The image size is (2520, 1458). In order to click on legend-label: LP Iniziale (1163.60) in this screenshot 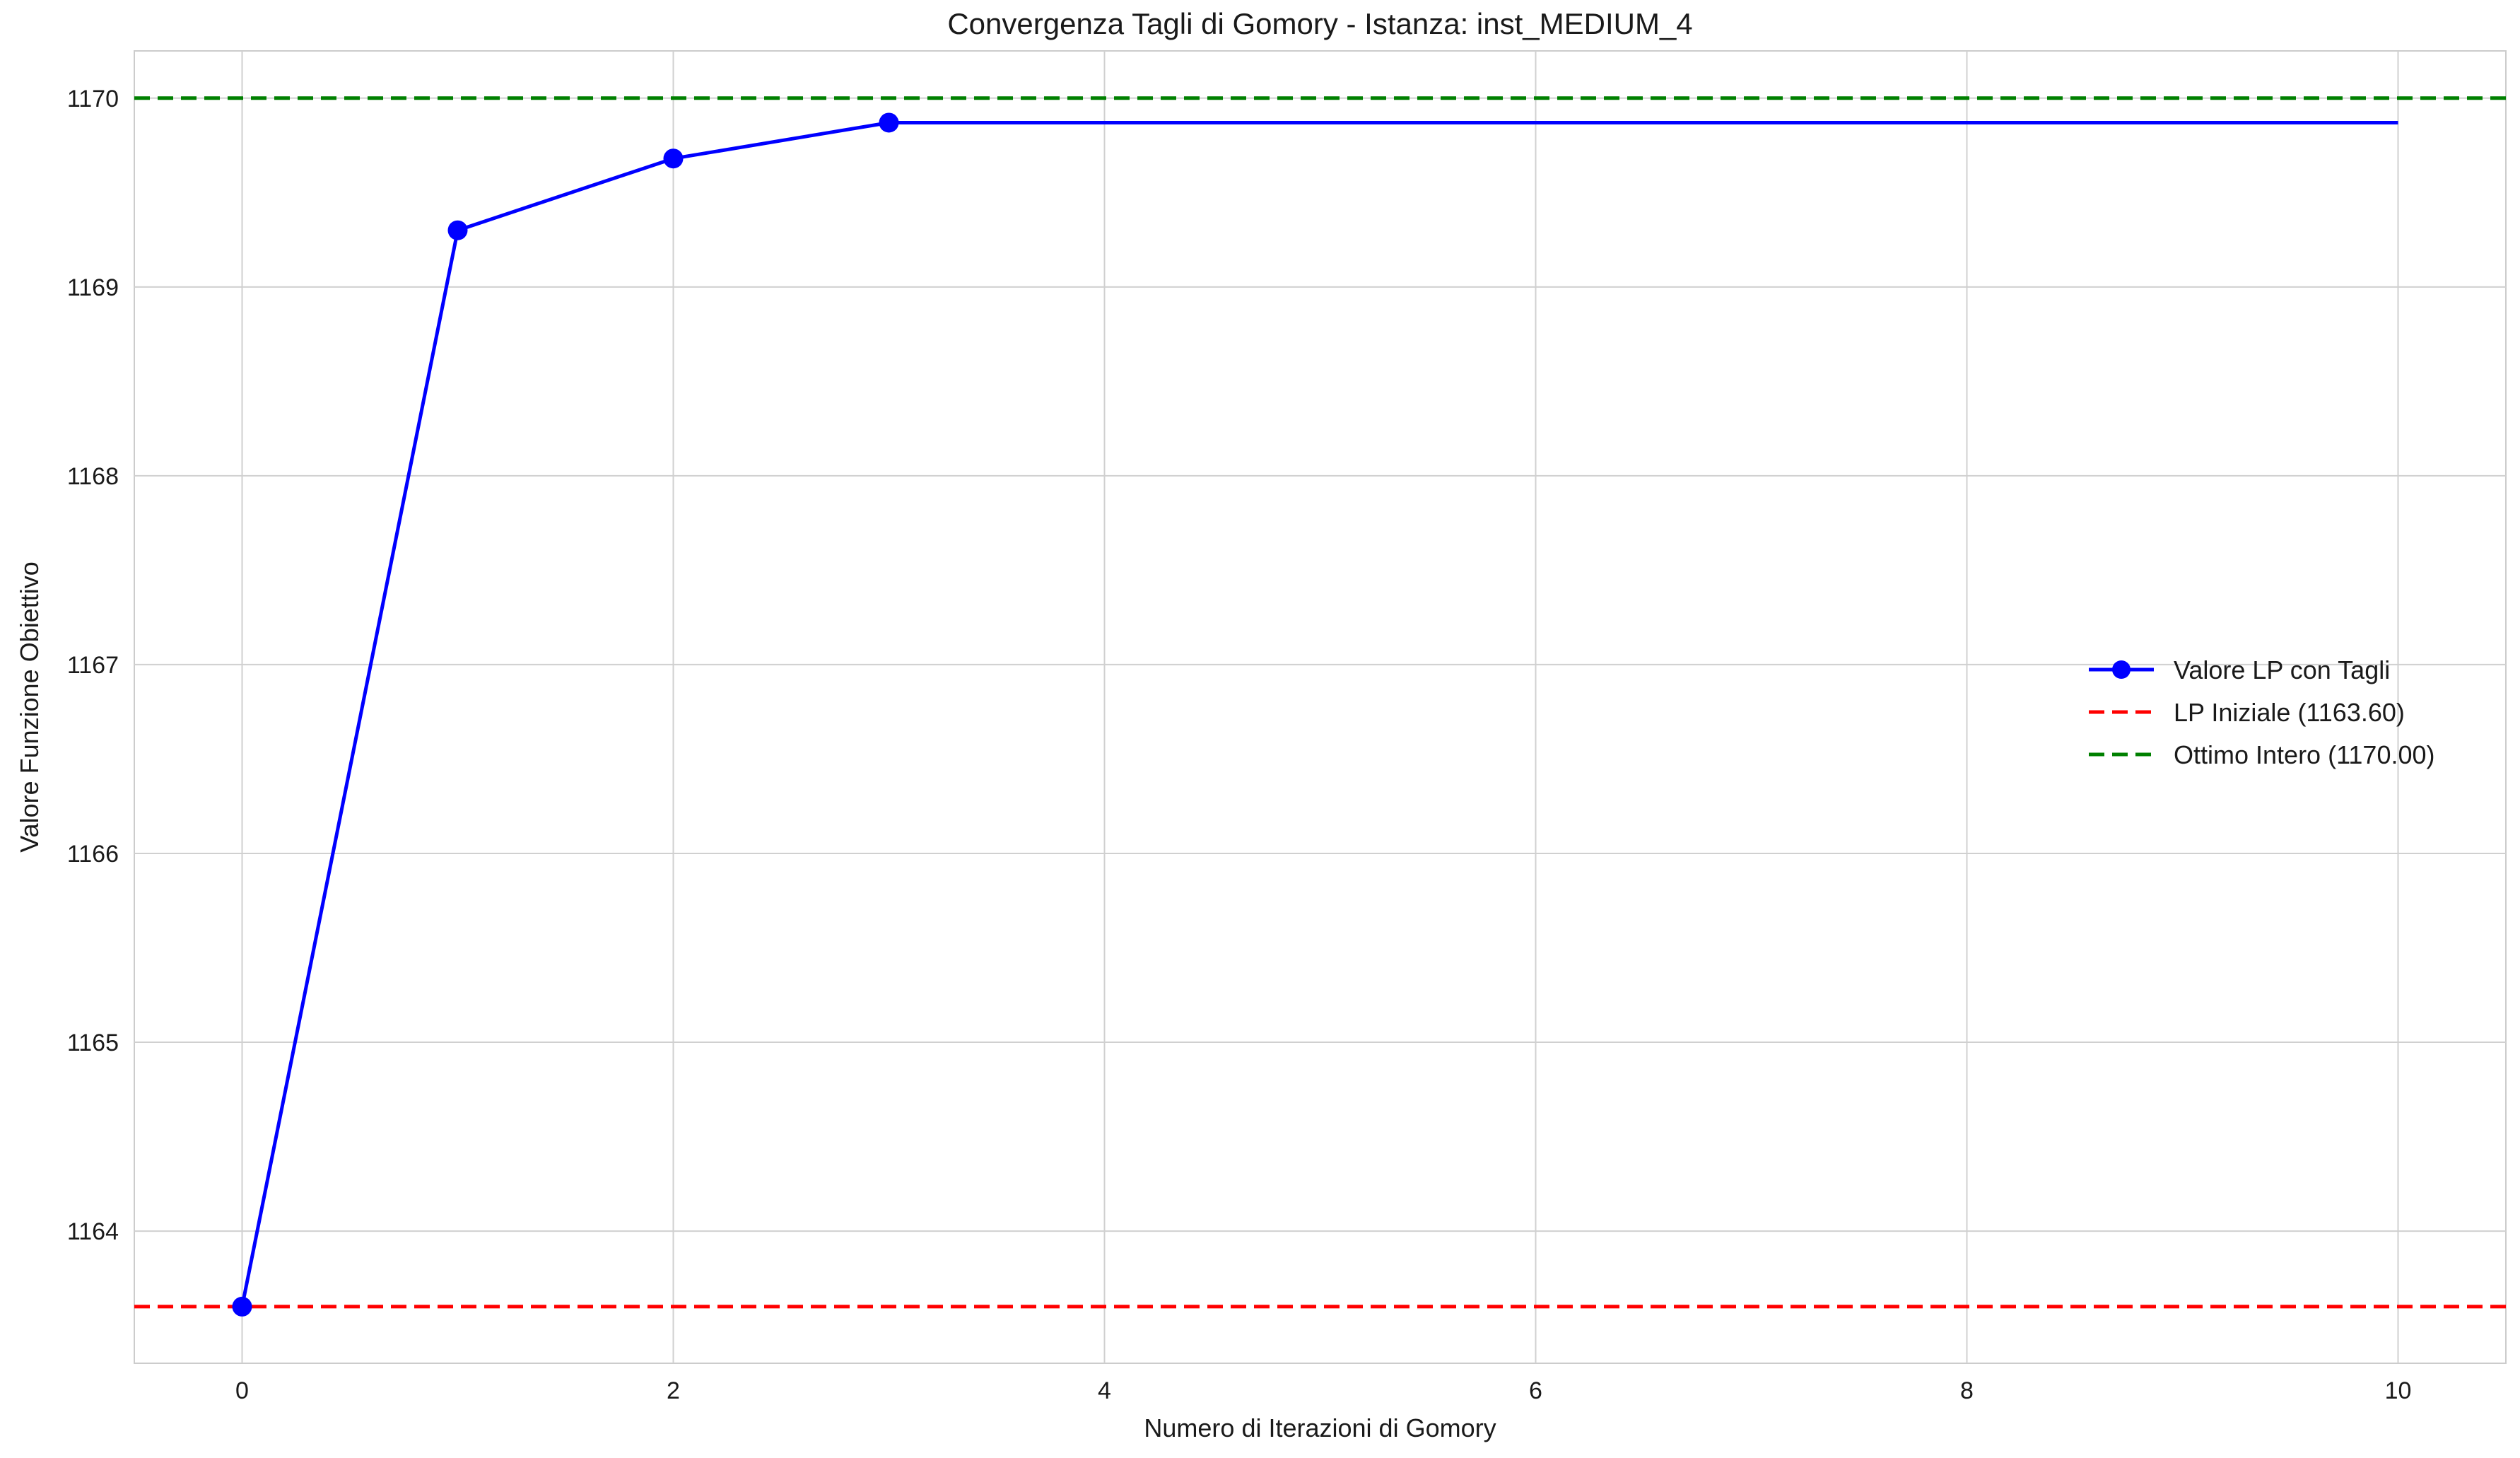, I will do `click(2289, 713)`.